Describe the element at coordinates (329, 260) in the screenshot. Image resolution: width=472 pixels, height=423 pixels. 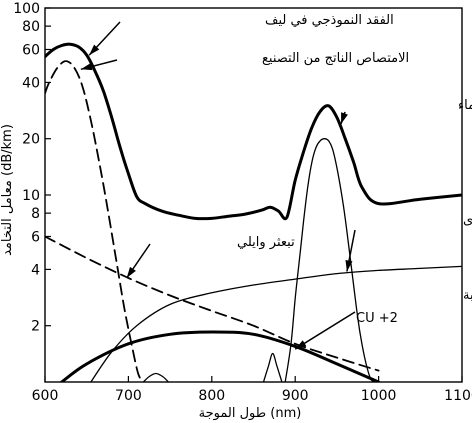
I see `series-water` at that location.